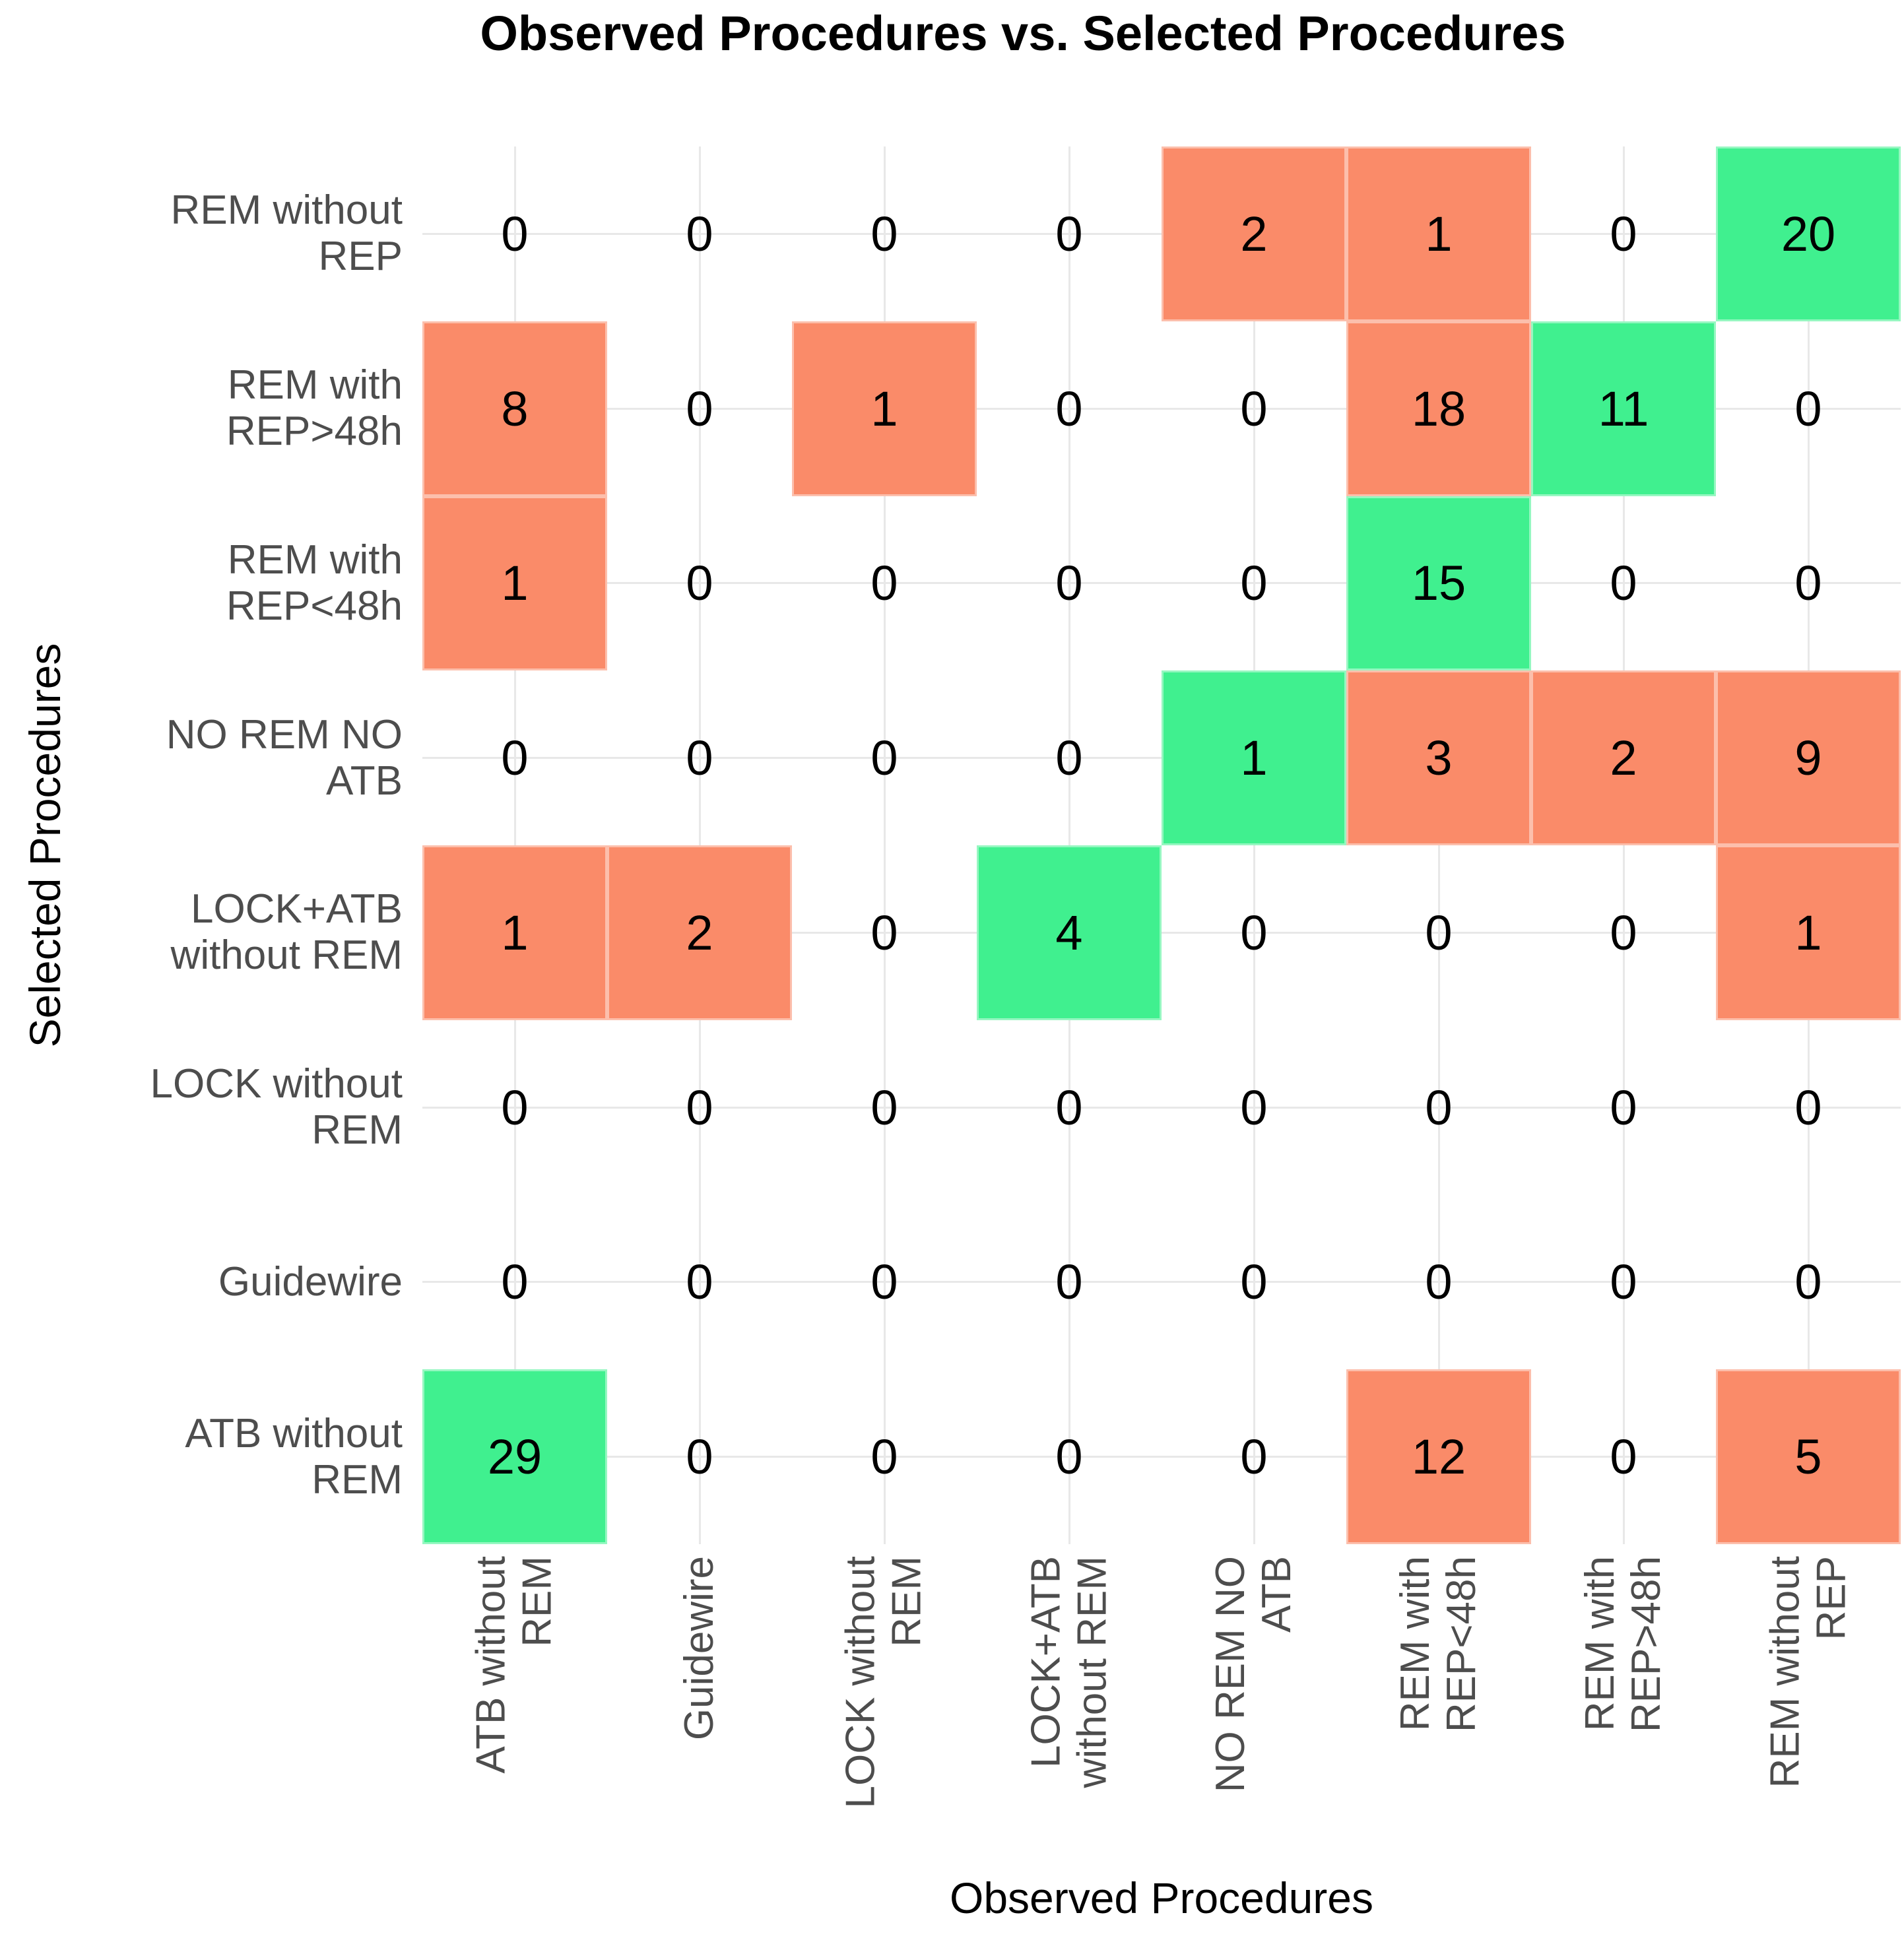  I want to click on x-axis-tick-label: Guidewire, so click(699, 1648).